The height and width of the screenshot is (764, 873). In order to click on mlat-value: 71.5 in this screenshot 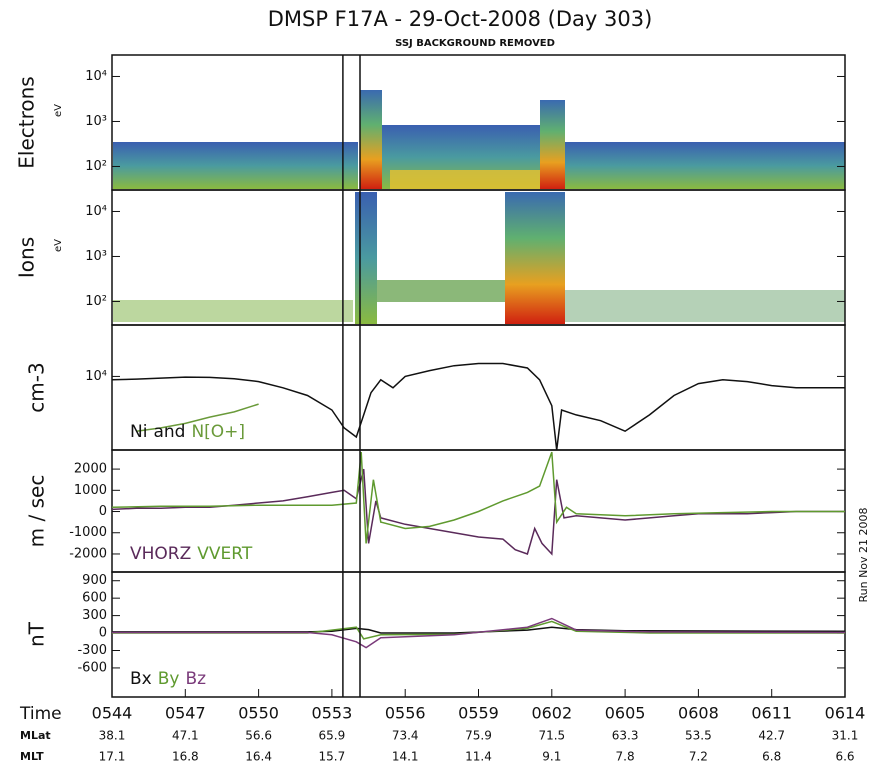, I will do `click(551, 736)`.